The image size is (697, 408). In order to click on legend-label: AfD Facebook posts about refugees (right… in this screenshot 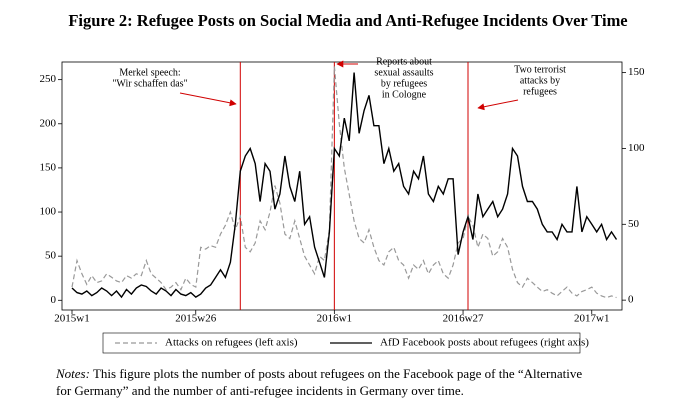, I will do `click(484, 343)`.